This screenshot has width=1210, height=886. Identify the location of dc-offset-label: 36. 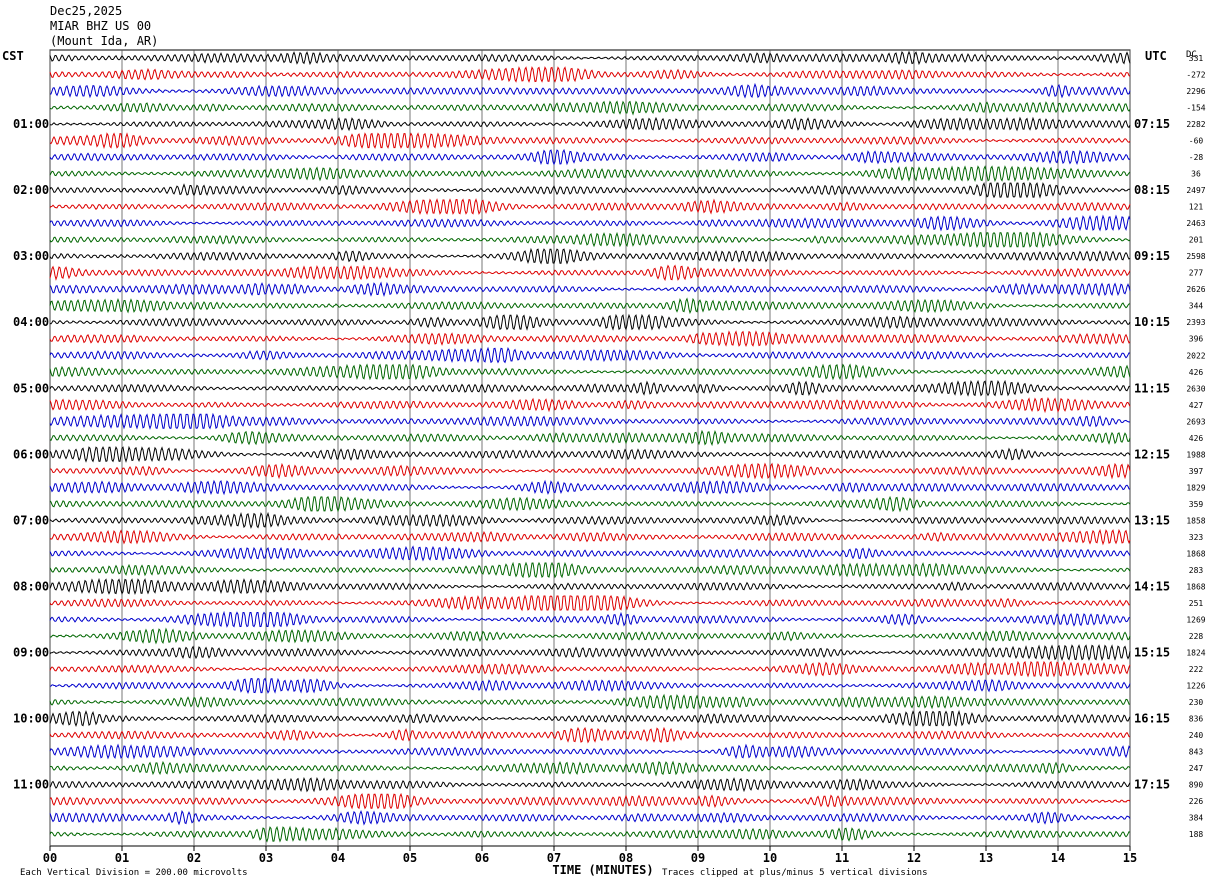
(1196, 174).